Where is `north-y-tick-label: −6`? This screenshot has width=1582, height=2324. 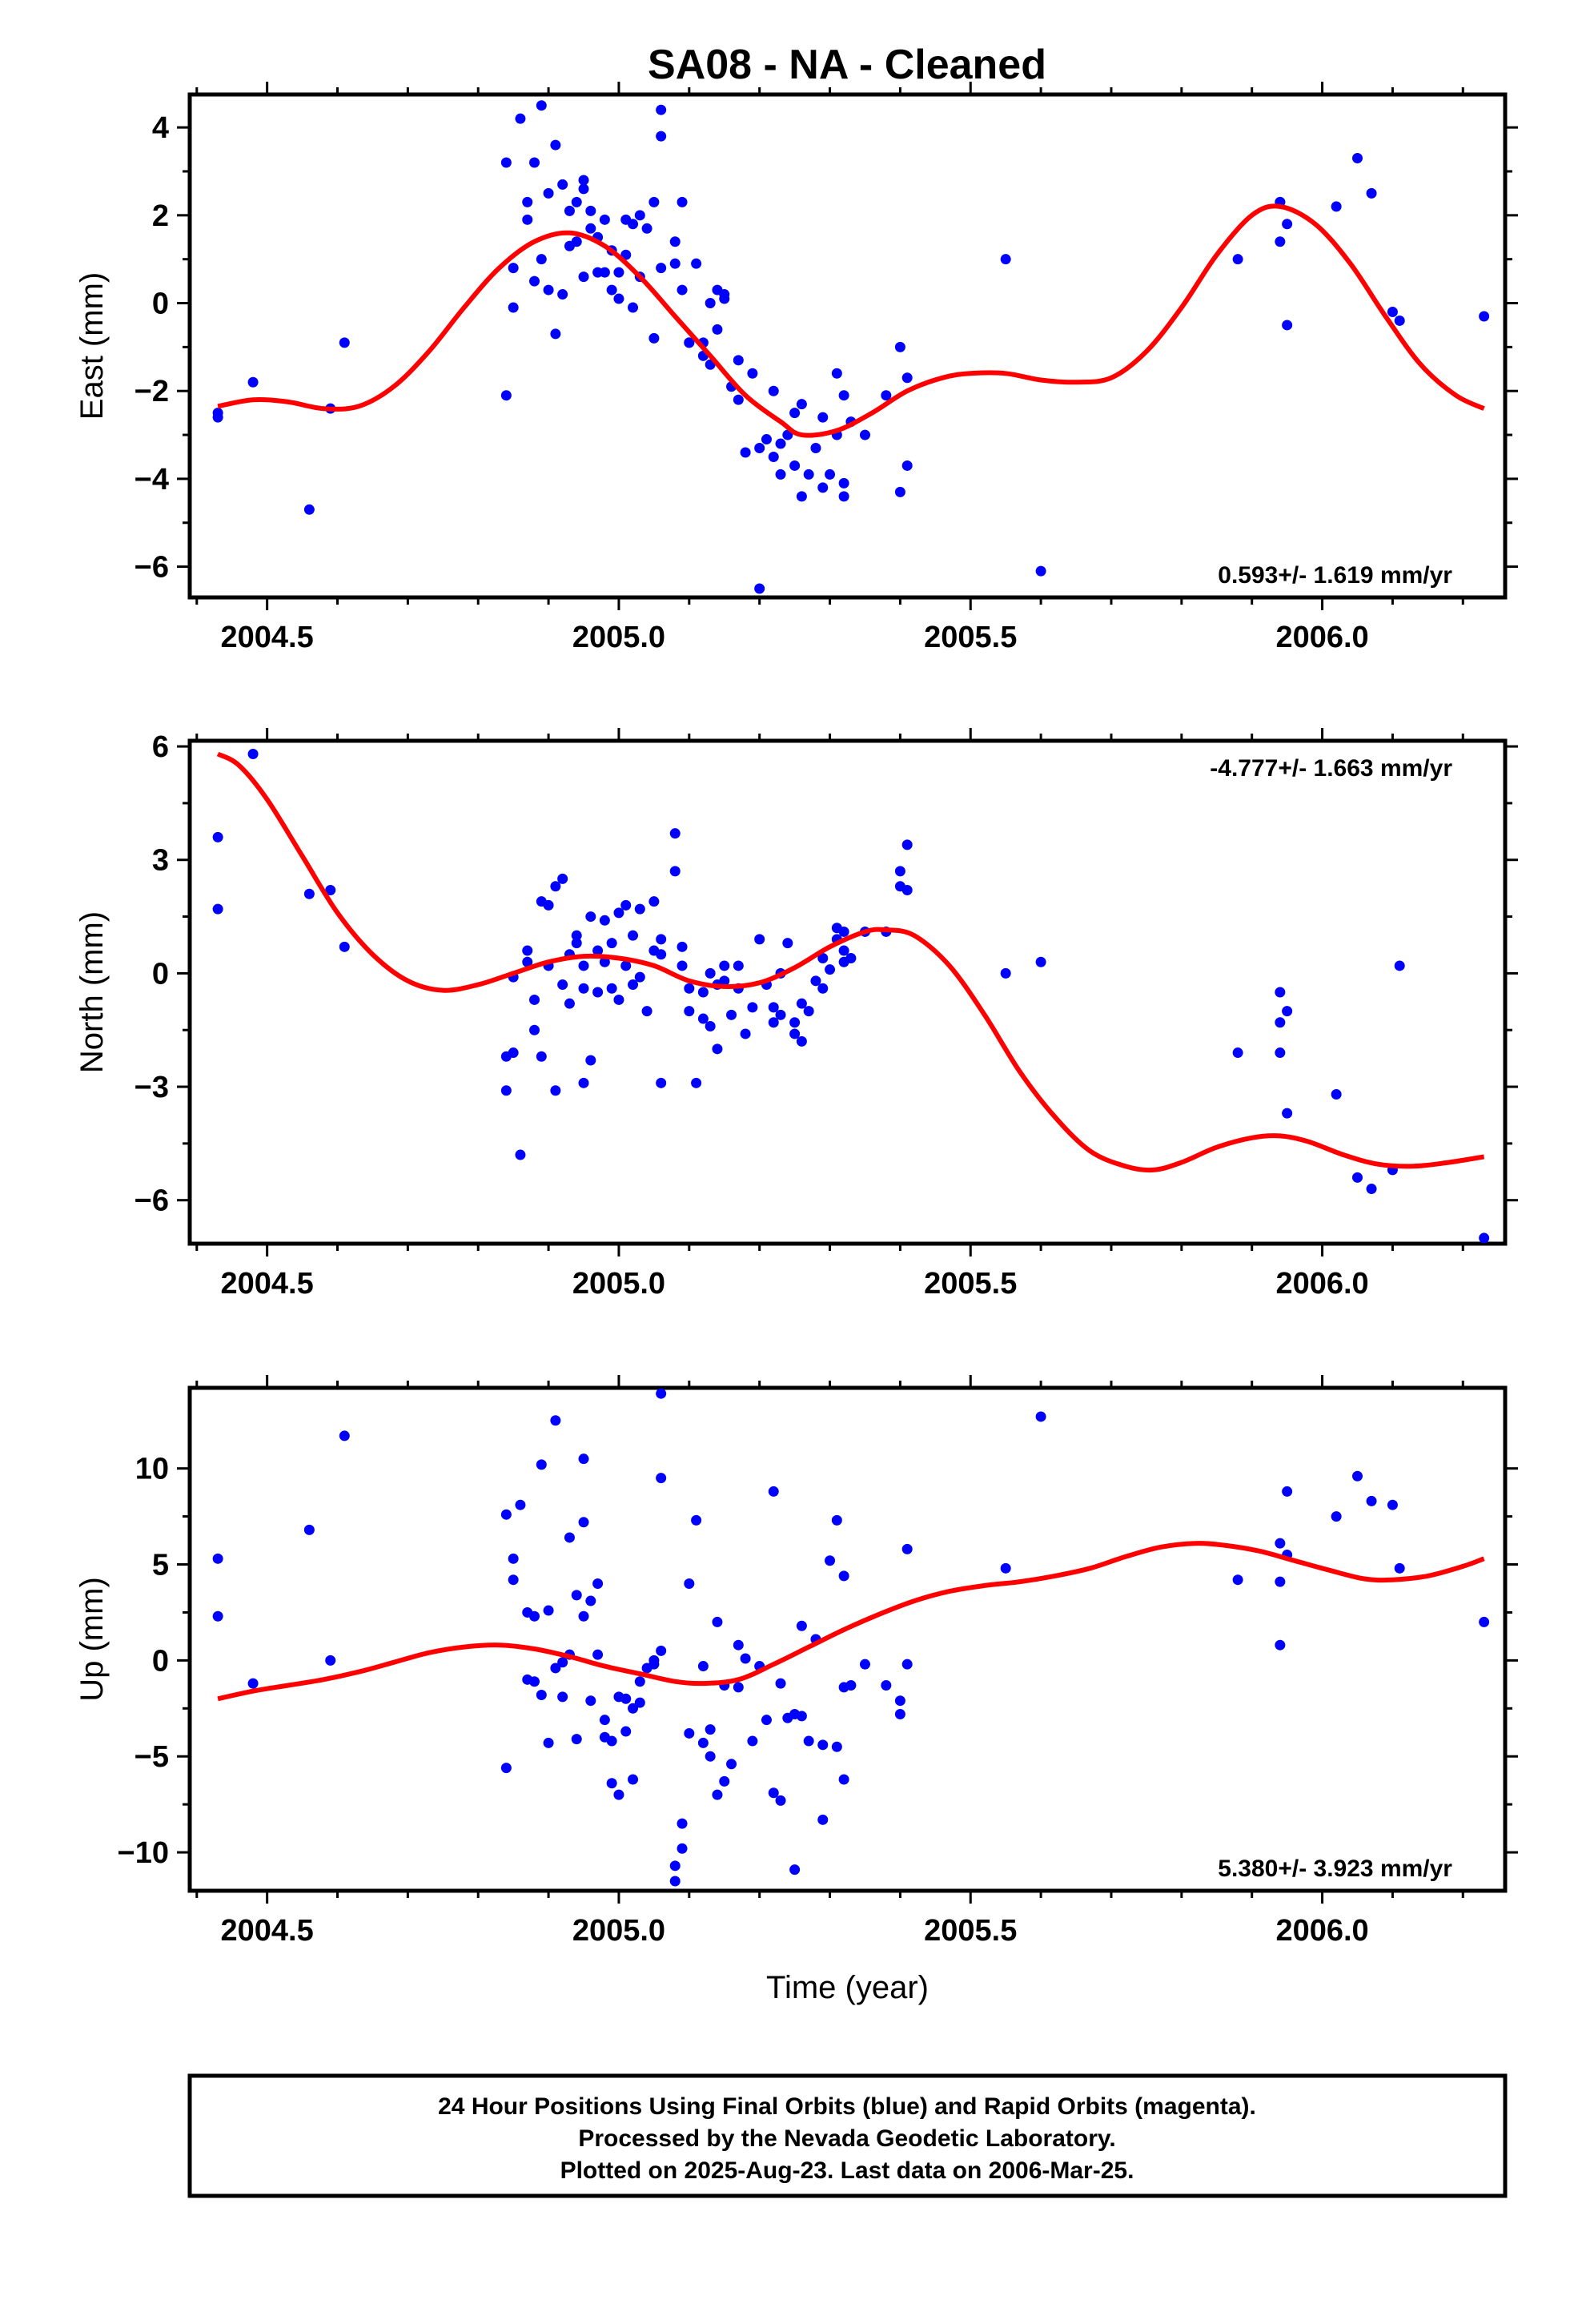
north-y-tick-label: −6 is located at coordinates (152, 1201).